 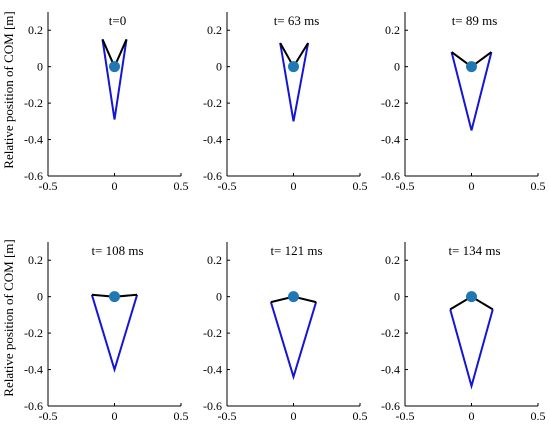 I want to click on subplot-3: -0.5 0 0.5 0.2 0 -0.2 -0.4 -0.6 t= 89 ms, so click(x=463, y=102).